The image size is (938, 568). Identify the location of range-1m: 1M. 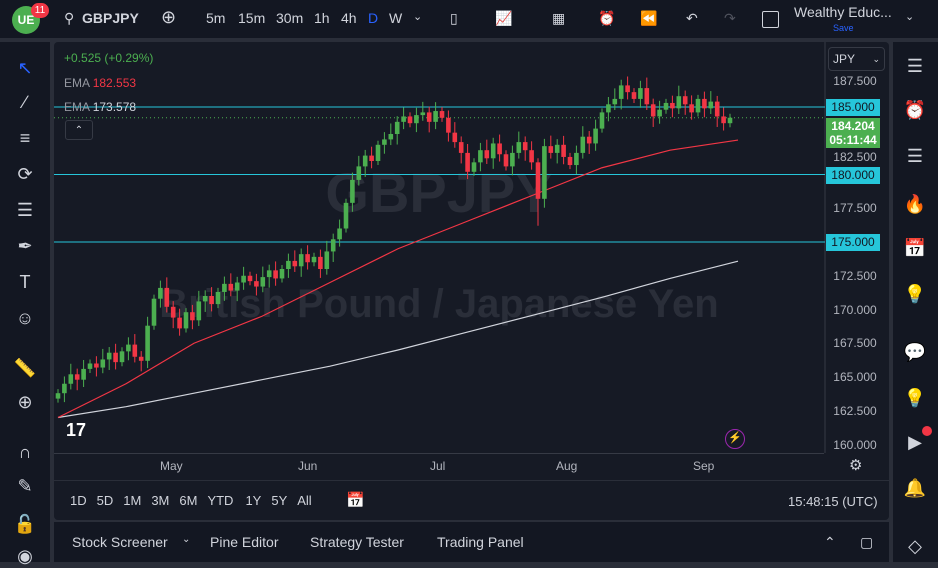
(132, 500).